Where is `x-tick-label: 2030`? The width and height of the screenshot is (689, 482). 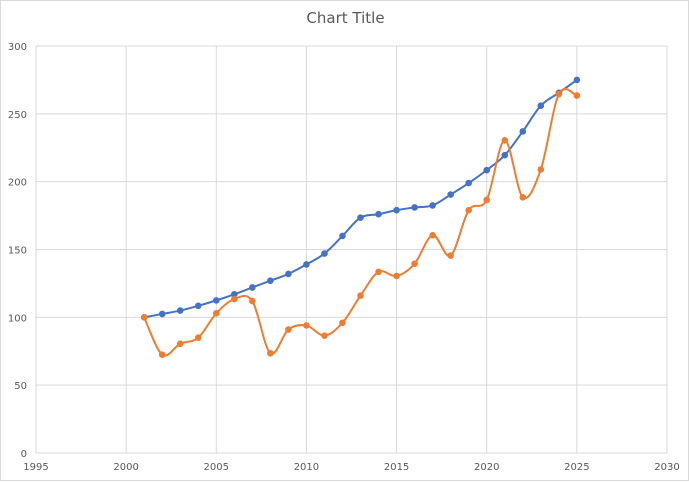
x-tick-label: 2030 is located at coordinates (666, 467).